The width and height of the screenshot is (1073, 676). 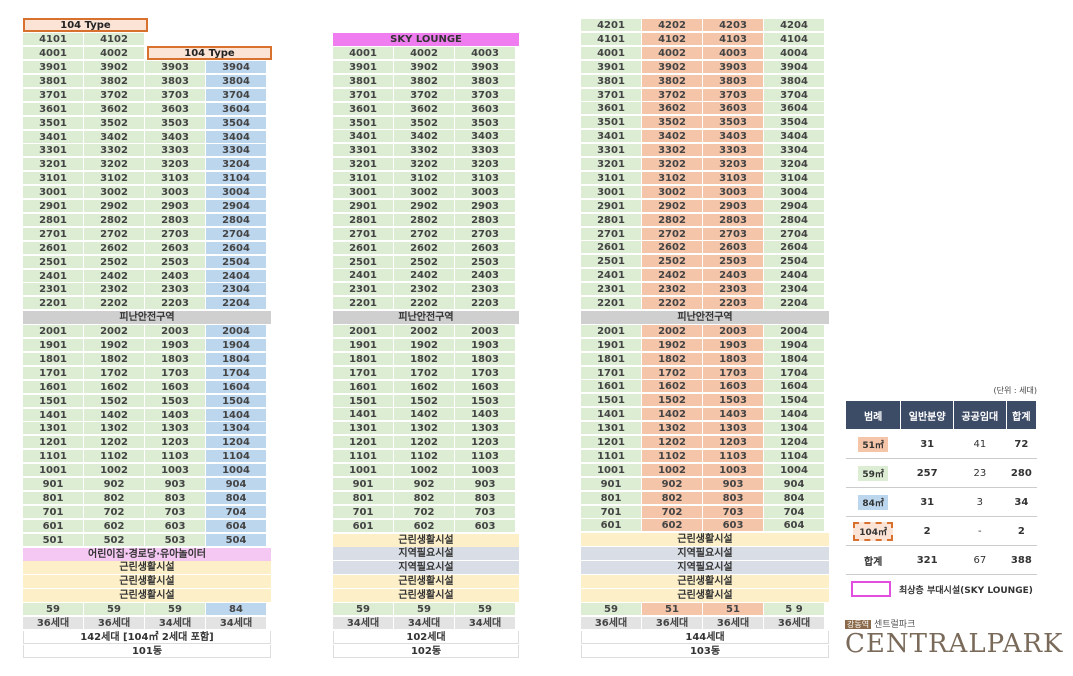 I want to click on floor-row: 3701 3702 3703 3704, so click(x=703, y=95).